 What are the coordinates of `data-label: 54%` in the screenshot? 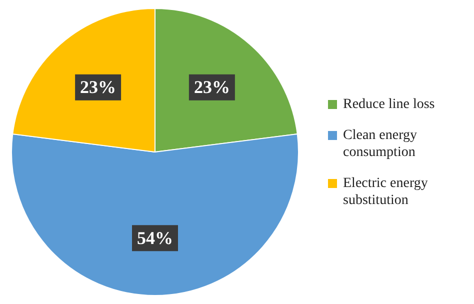 It's located at (155, 238).